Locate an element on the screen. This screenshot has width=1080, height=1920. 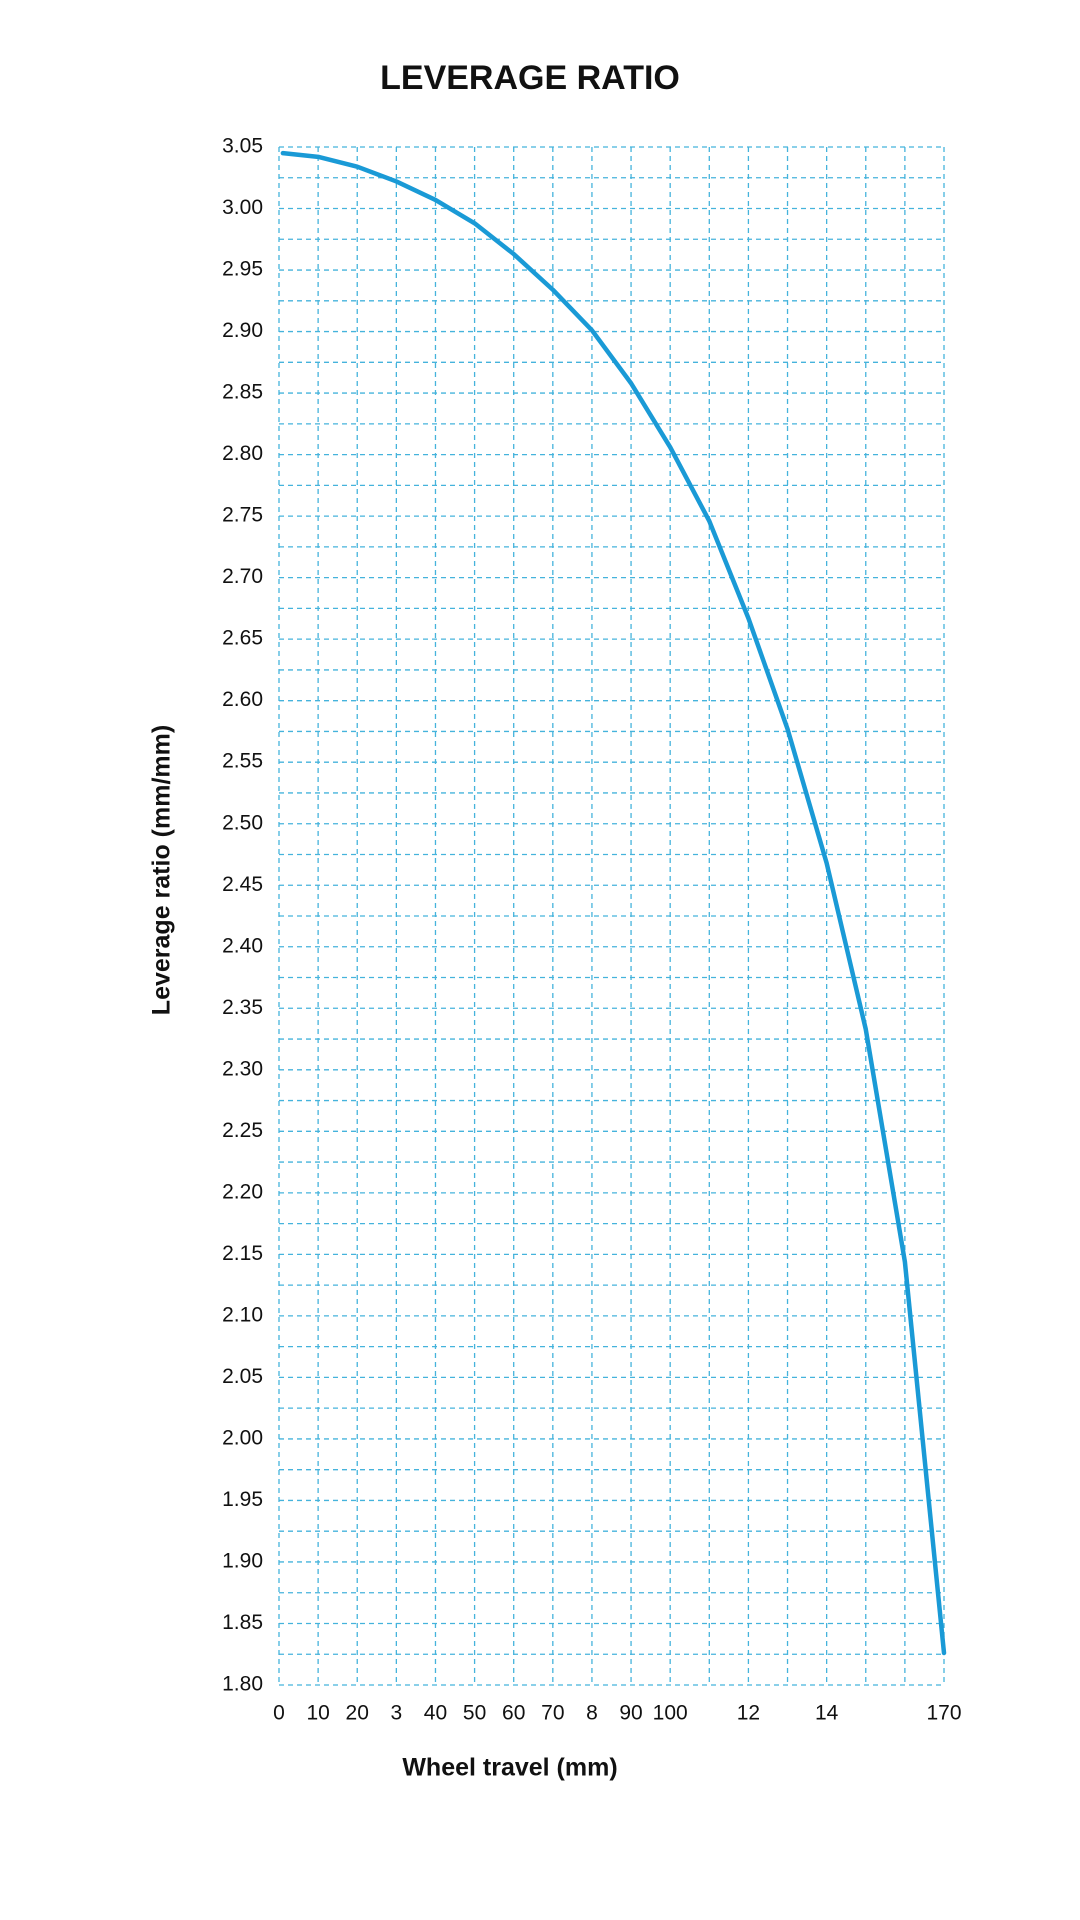
y-tick-label: 2.50 is located at coordinates (242, 822).